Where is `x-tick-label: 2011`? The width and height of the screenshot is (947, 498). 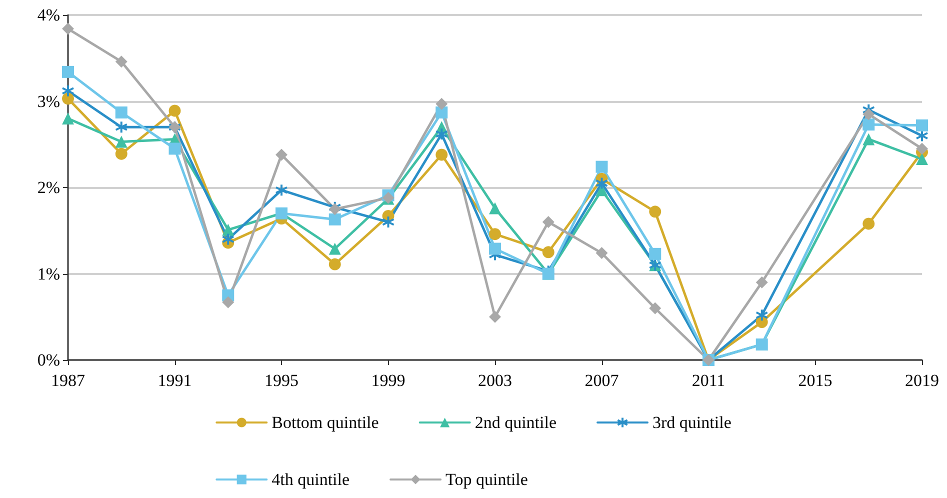
x-tick-label: 2011 is located at coordinates (709, 380).